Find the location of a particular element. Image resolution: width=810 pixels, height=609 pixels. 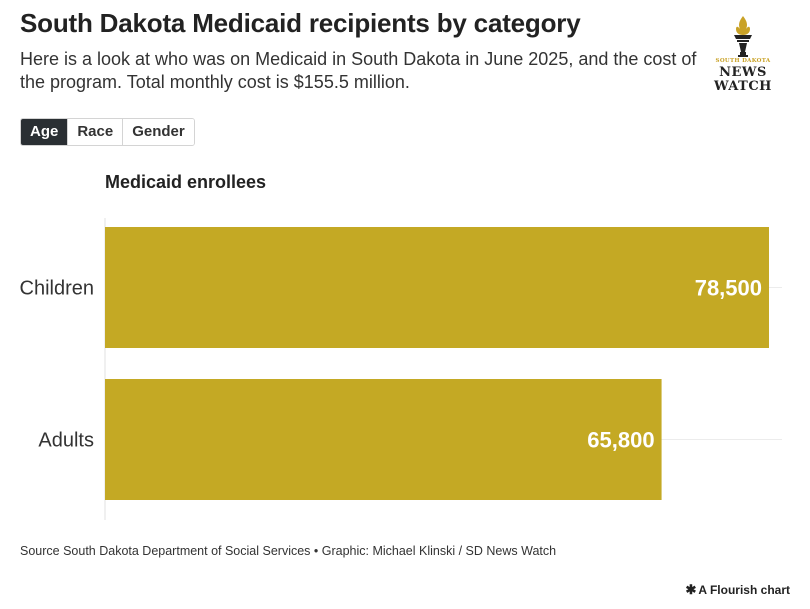

category-label: Adults is located at coordinates (66, 441).